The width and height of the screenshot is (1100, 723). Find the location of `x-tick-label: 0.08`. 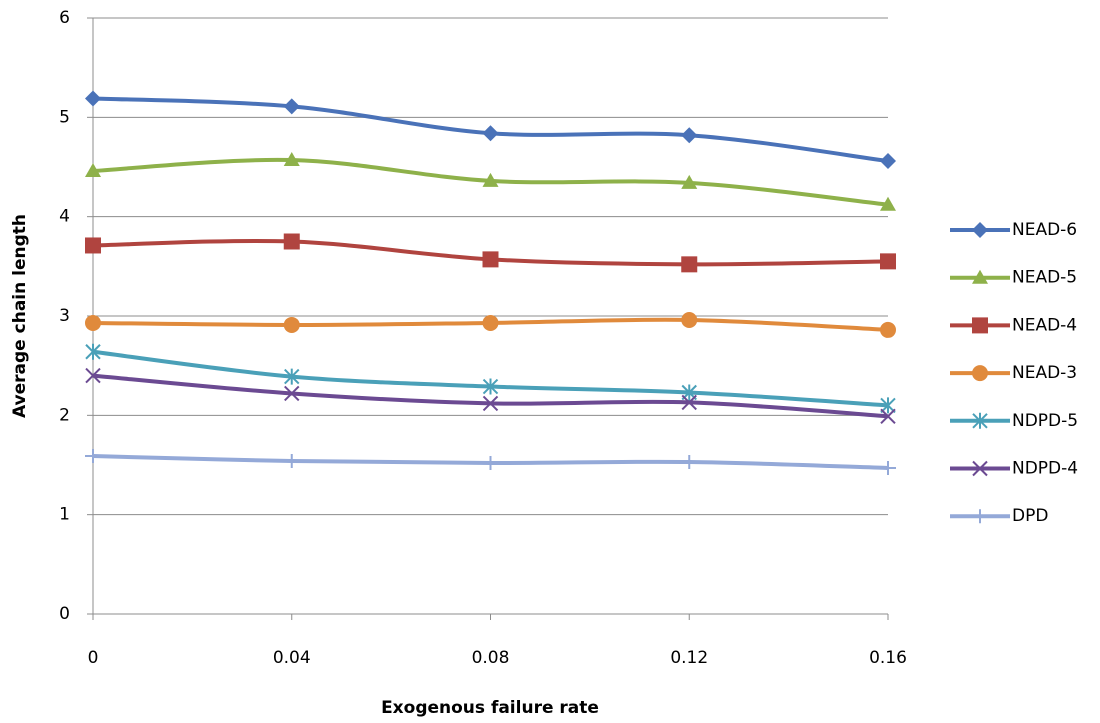

x-tick-label: 0.08 is located at coordinates (491, 658).